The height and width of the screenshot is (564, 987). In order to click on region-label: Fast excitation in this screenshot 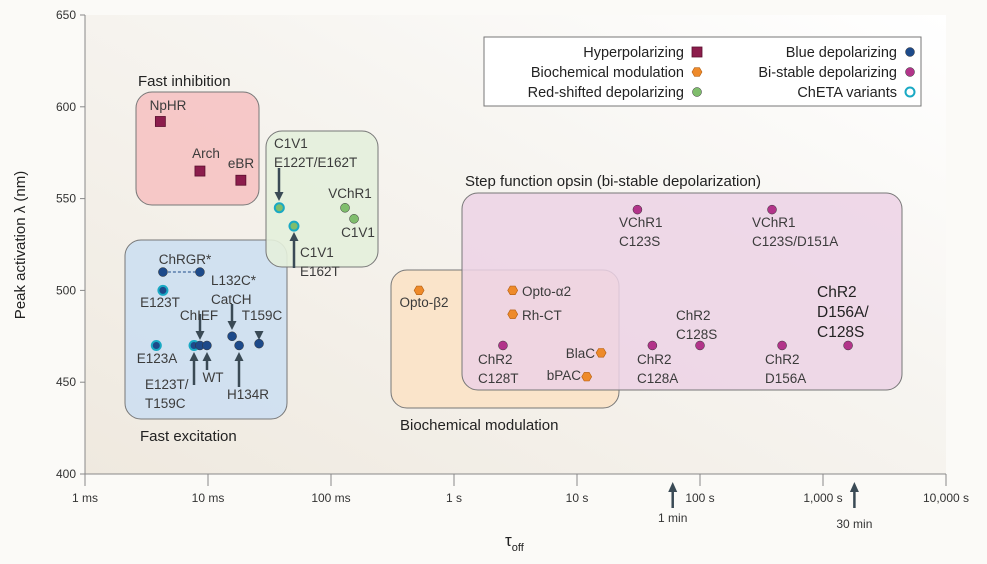, I will do `click(188, 436)`.